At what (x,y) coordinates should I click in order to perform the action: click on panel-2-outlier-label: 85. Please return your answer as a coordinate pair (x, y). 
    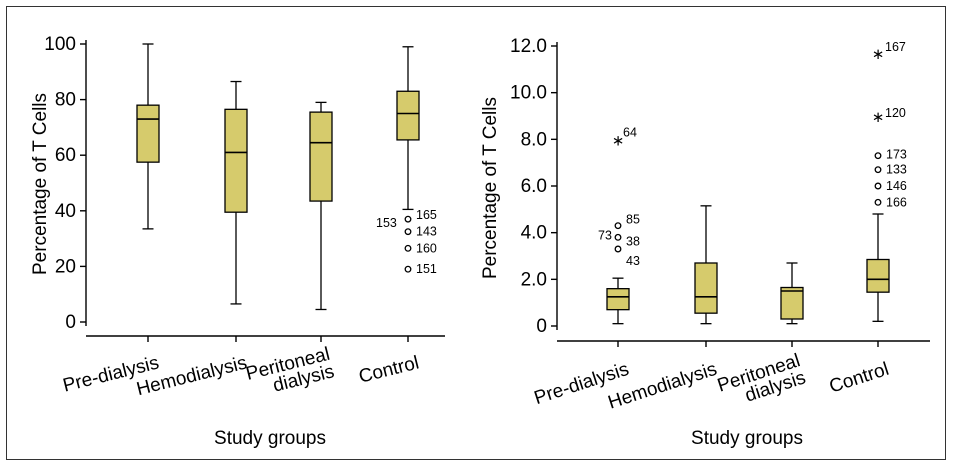
    Looking at the image, I should click on (633, 220).